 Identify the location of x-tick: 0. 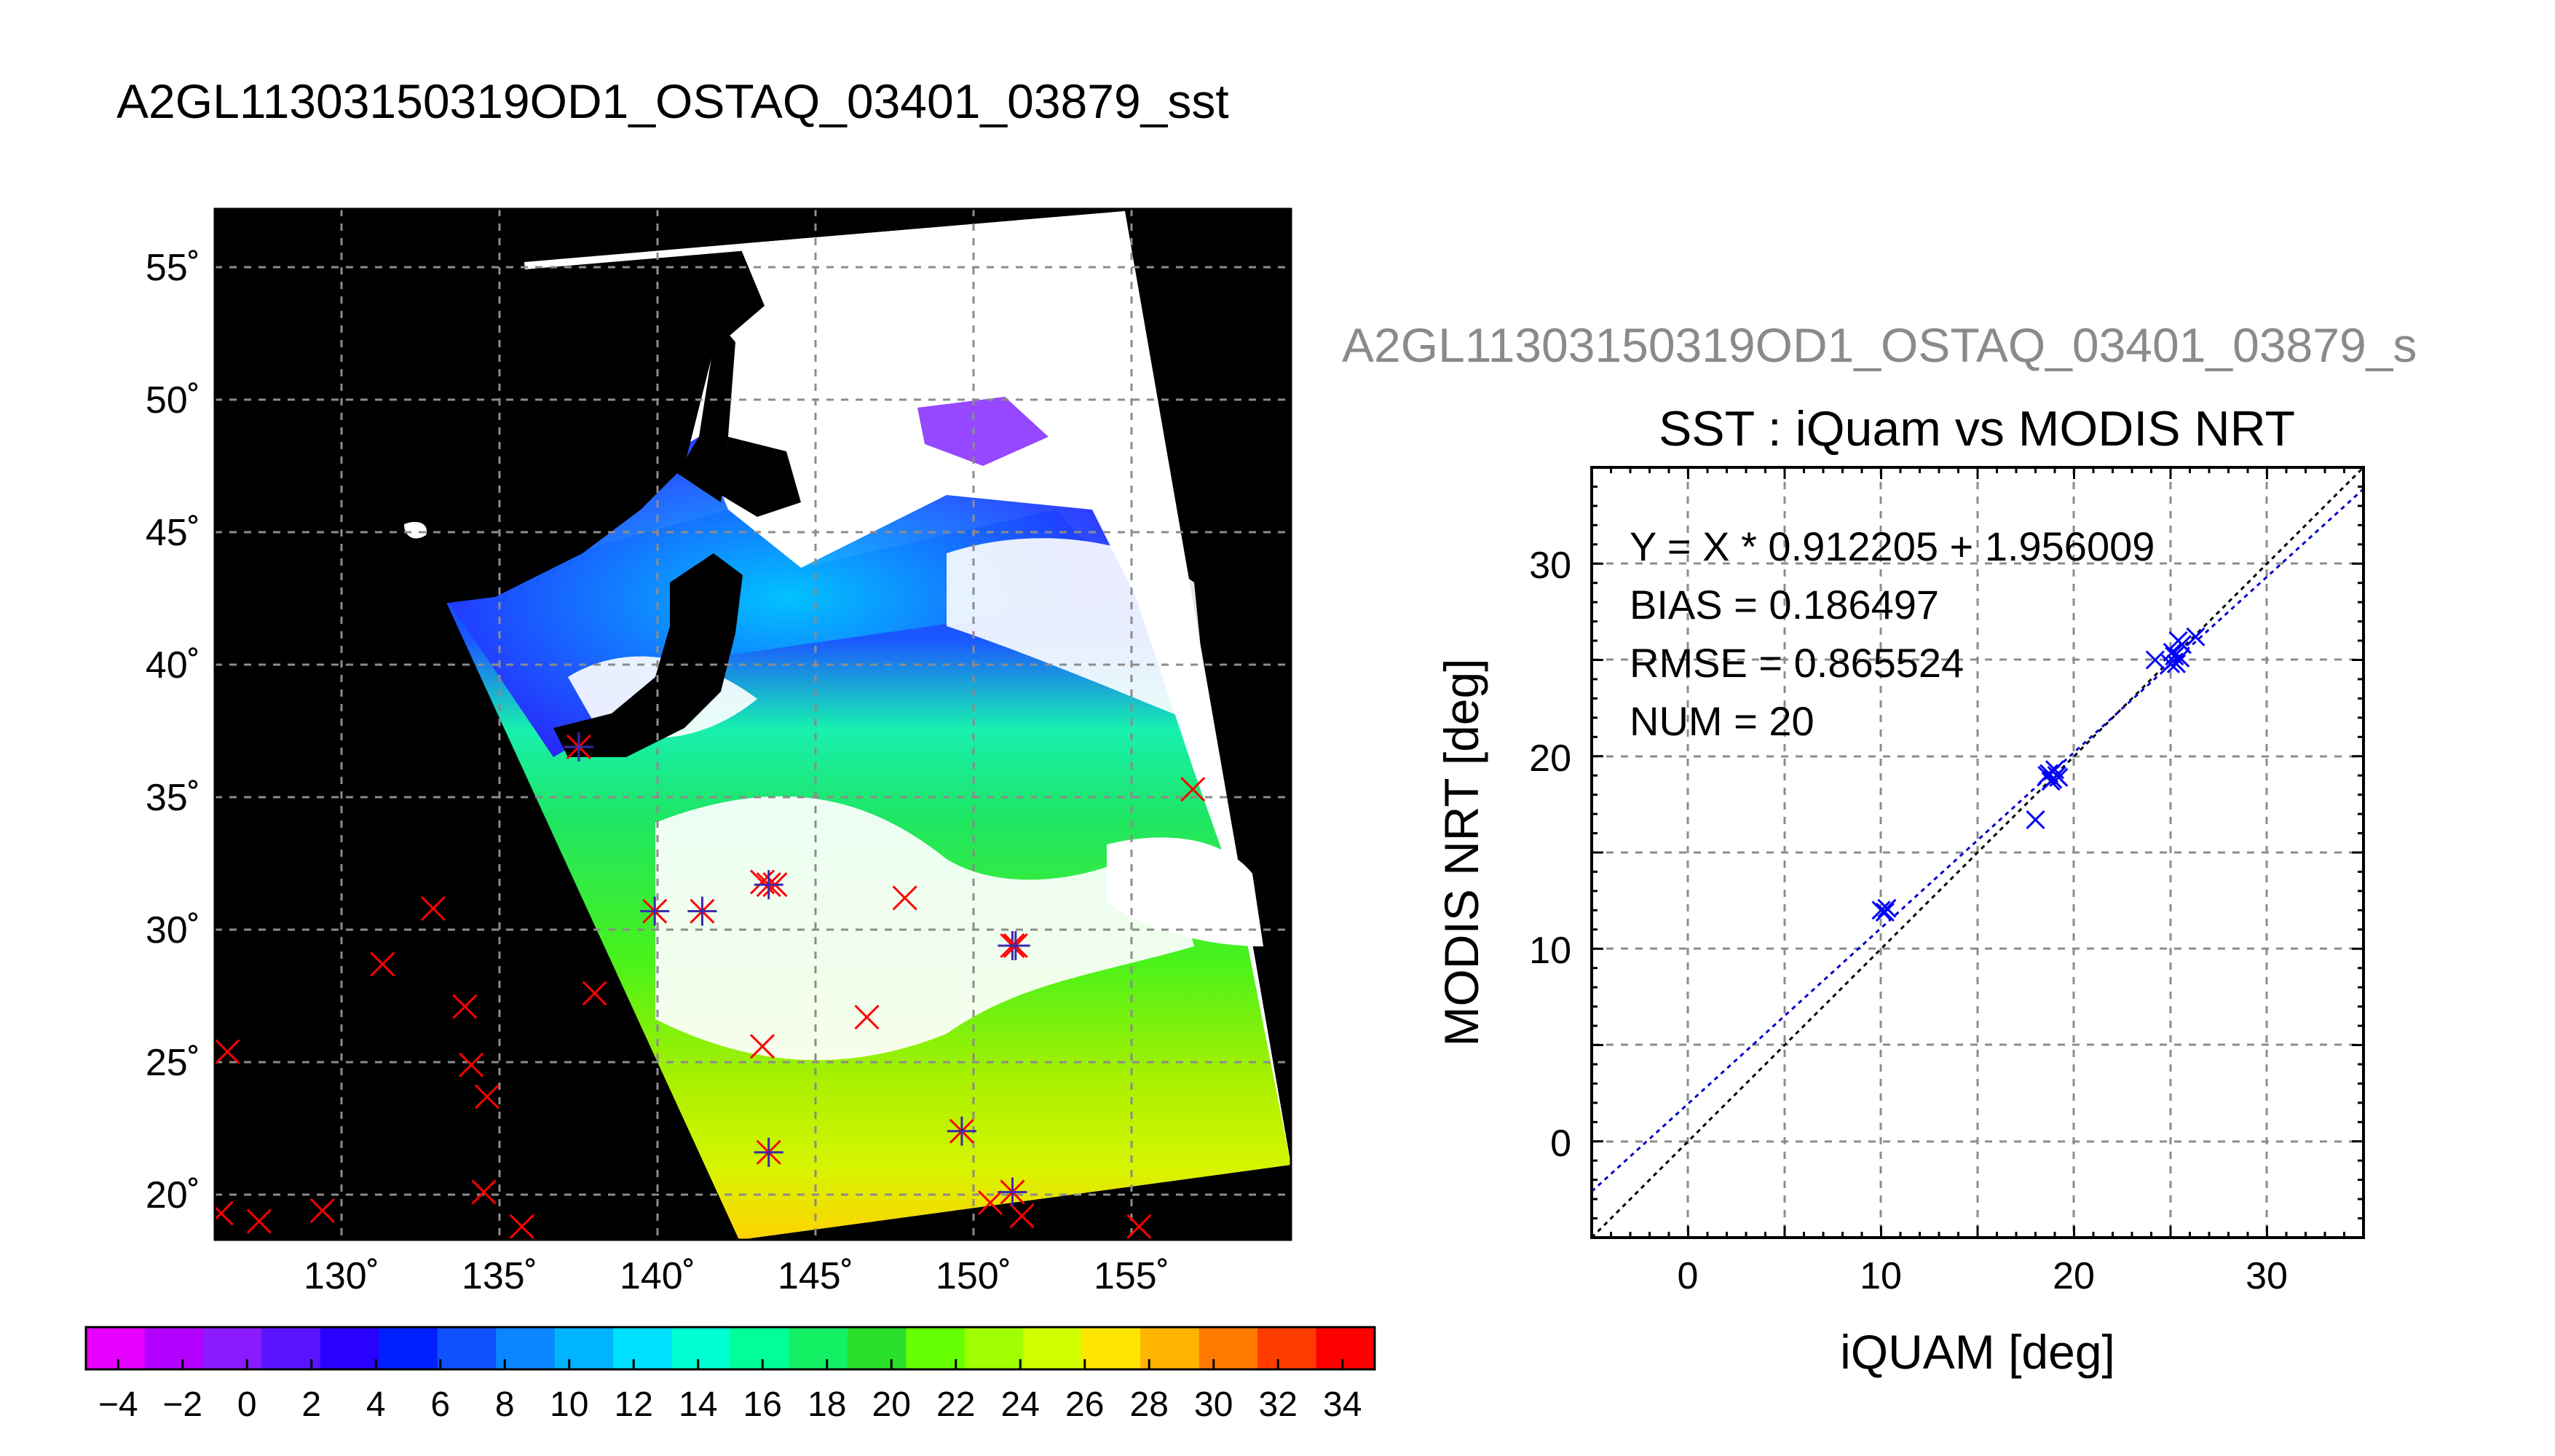
(1688, 1276).